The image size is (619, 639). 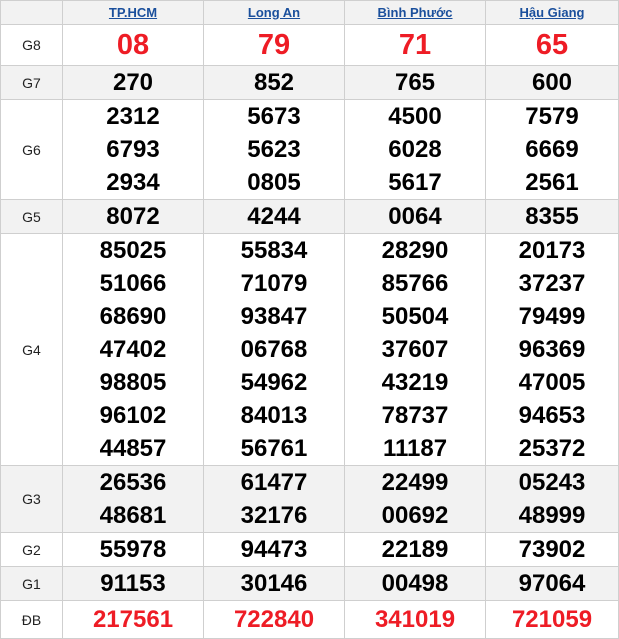 What do you see at coordinates (415, 250) in the screenshot?
I see `result-number: 28290` at bounding box center [415, 250].